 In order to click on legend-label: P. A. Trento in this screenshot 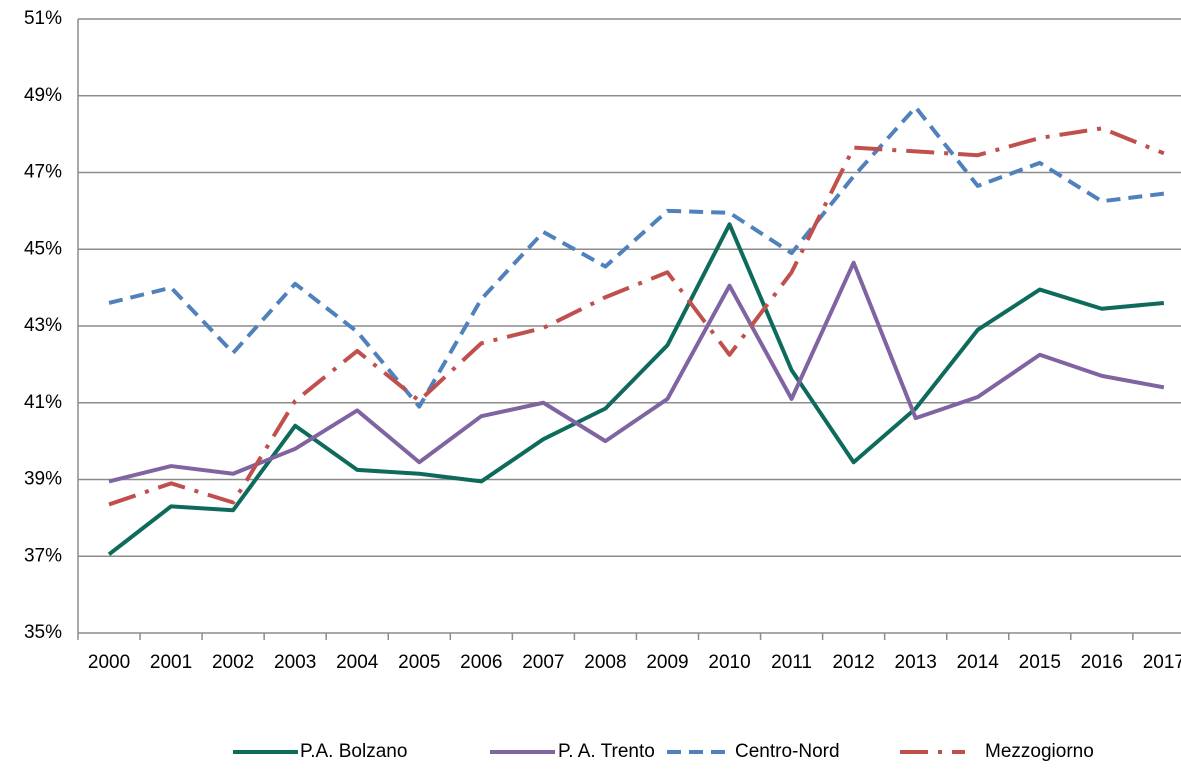, I will do `click(606, 751)`.